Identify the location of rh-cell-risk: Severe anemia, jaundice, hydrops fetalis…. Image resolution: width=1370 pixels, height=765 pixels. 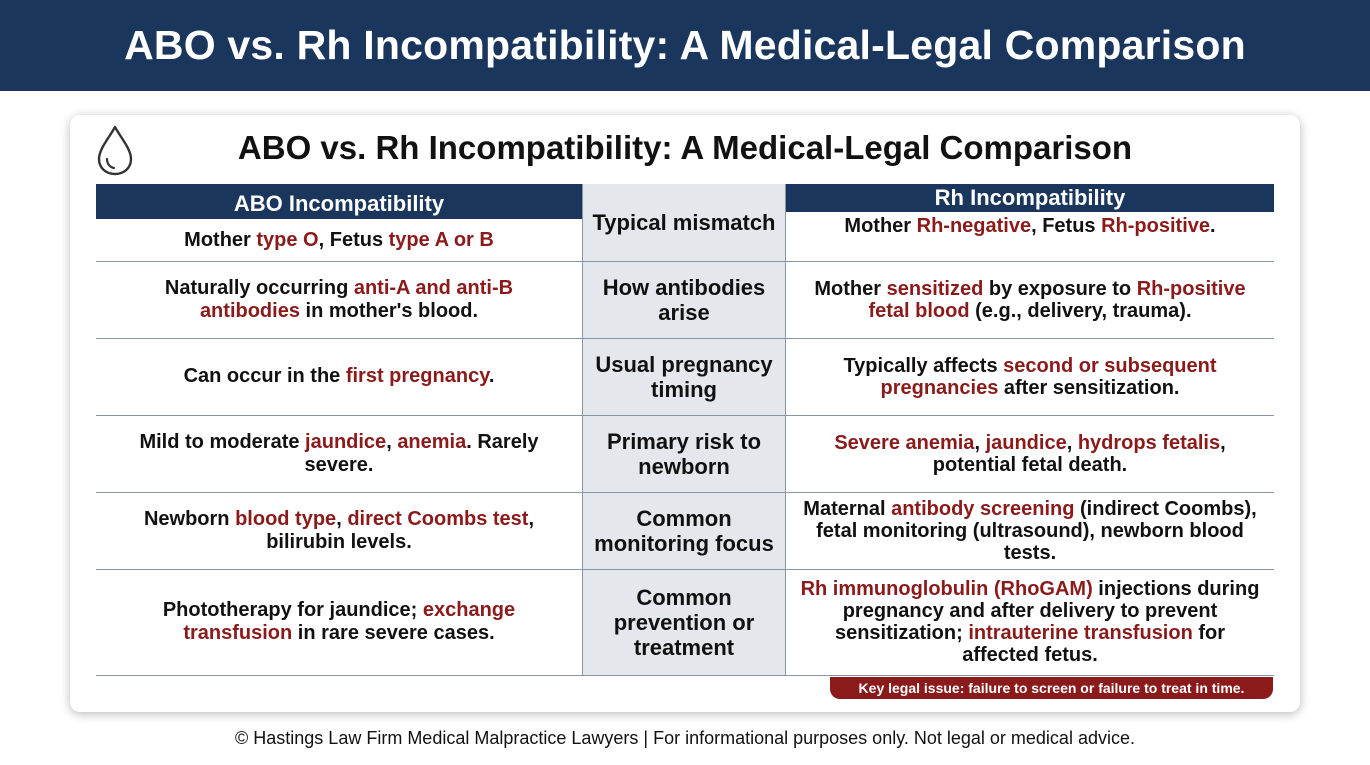
(1030, 453).